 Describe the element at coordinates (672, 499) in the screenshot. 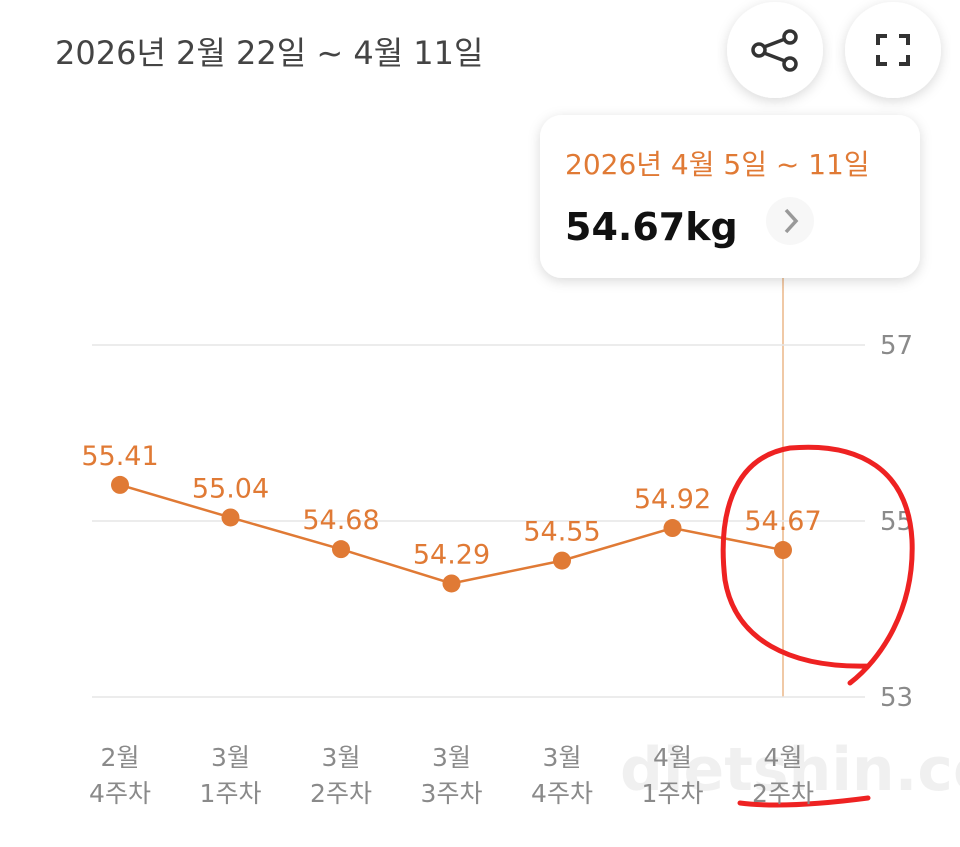

I see `value-label: 54.92` at that location.